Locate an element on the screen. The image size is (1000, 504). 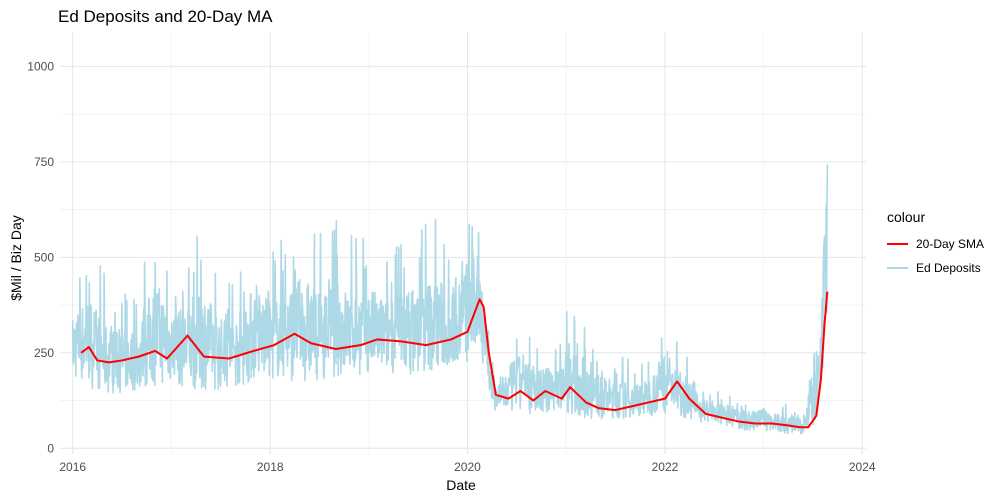
legend-label-deposits: Ed Deposits is located at coordinates (948, 268).